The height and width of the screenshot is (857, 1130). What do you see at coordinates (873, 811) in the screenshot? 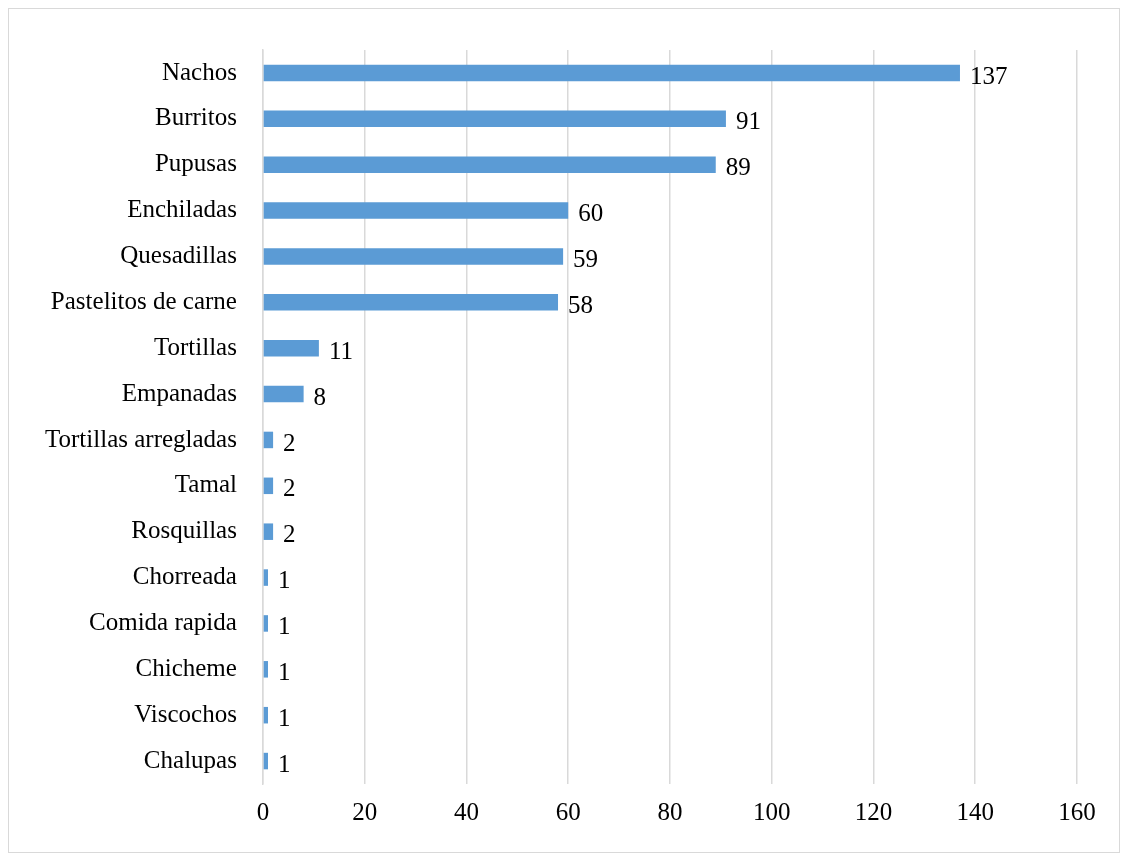
I see `x-tick-label: 120` at bounding box center [873, 811].